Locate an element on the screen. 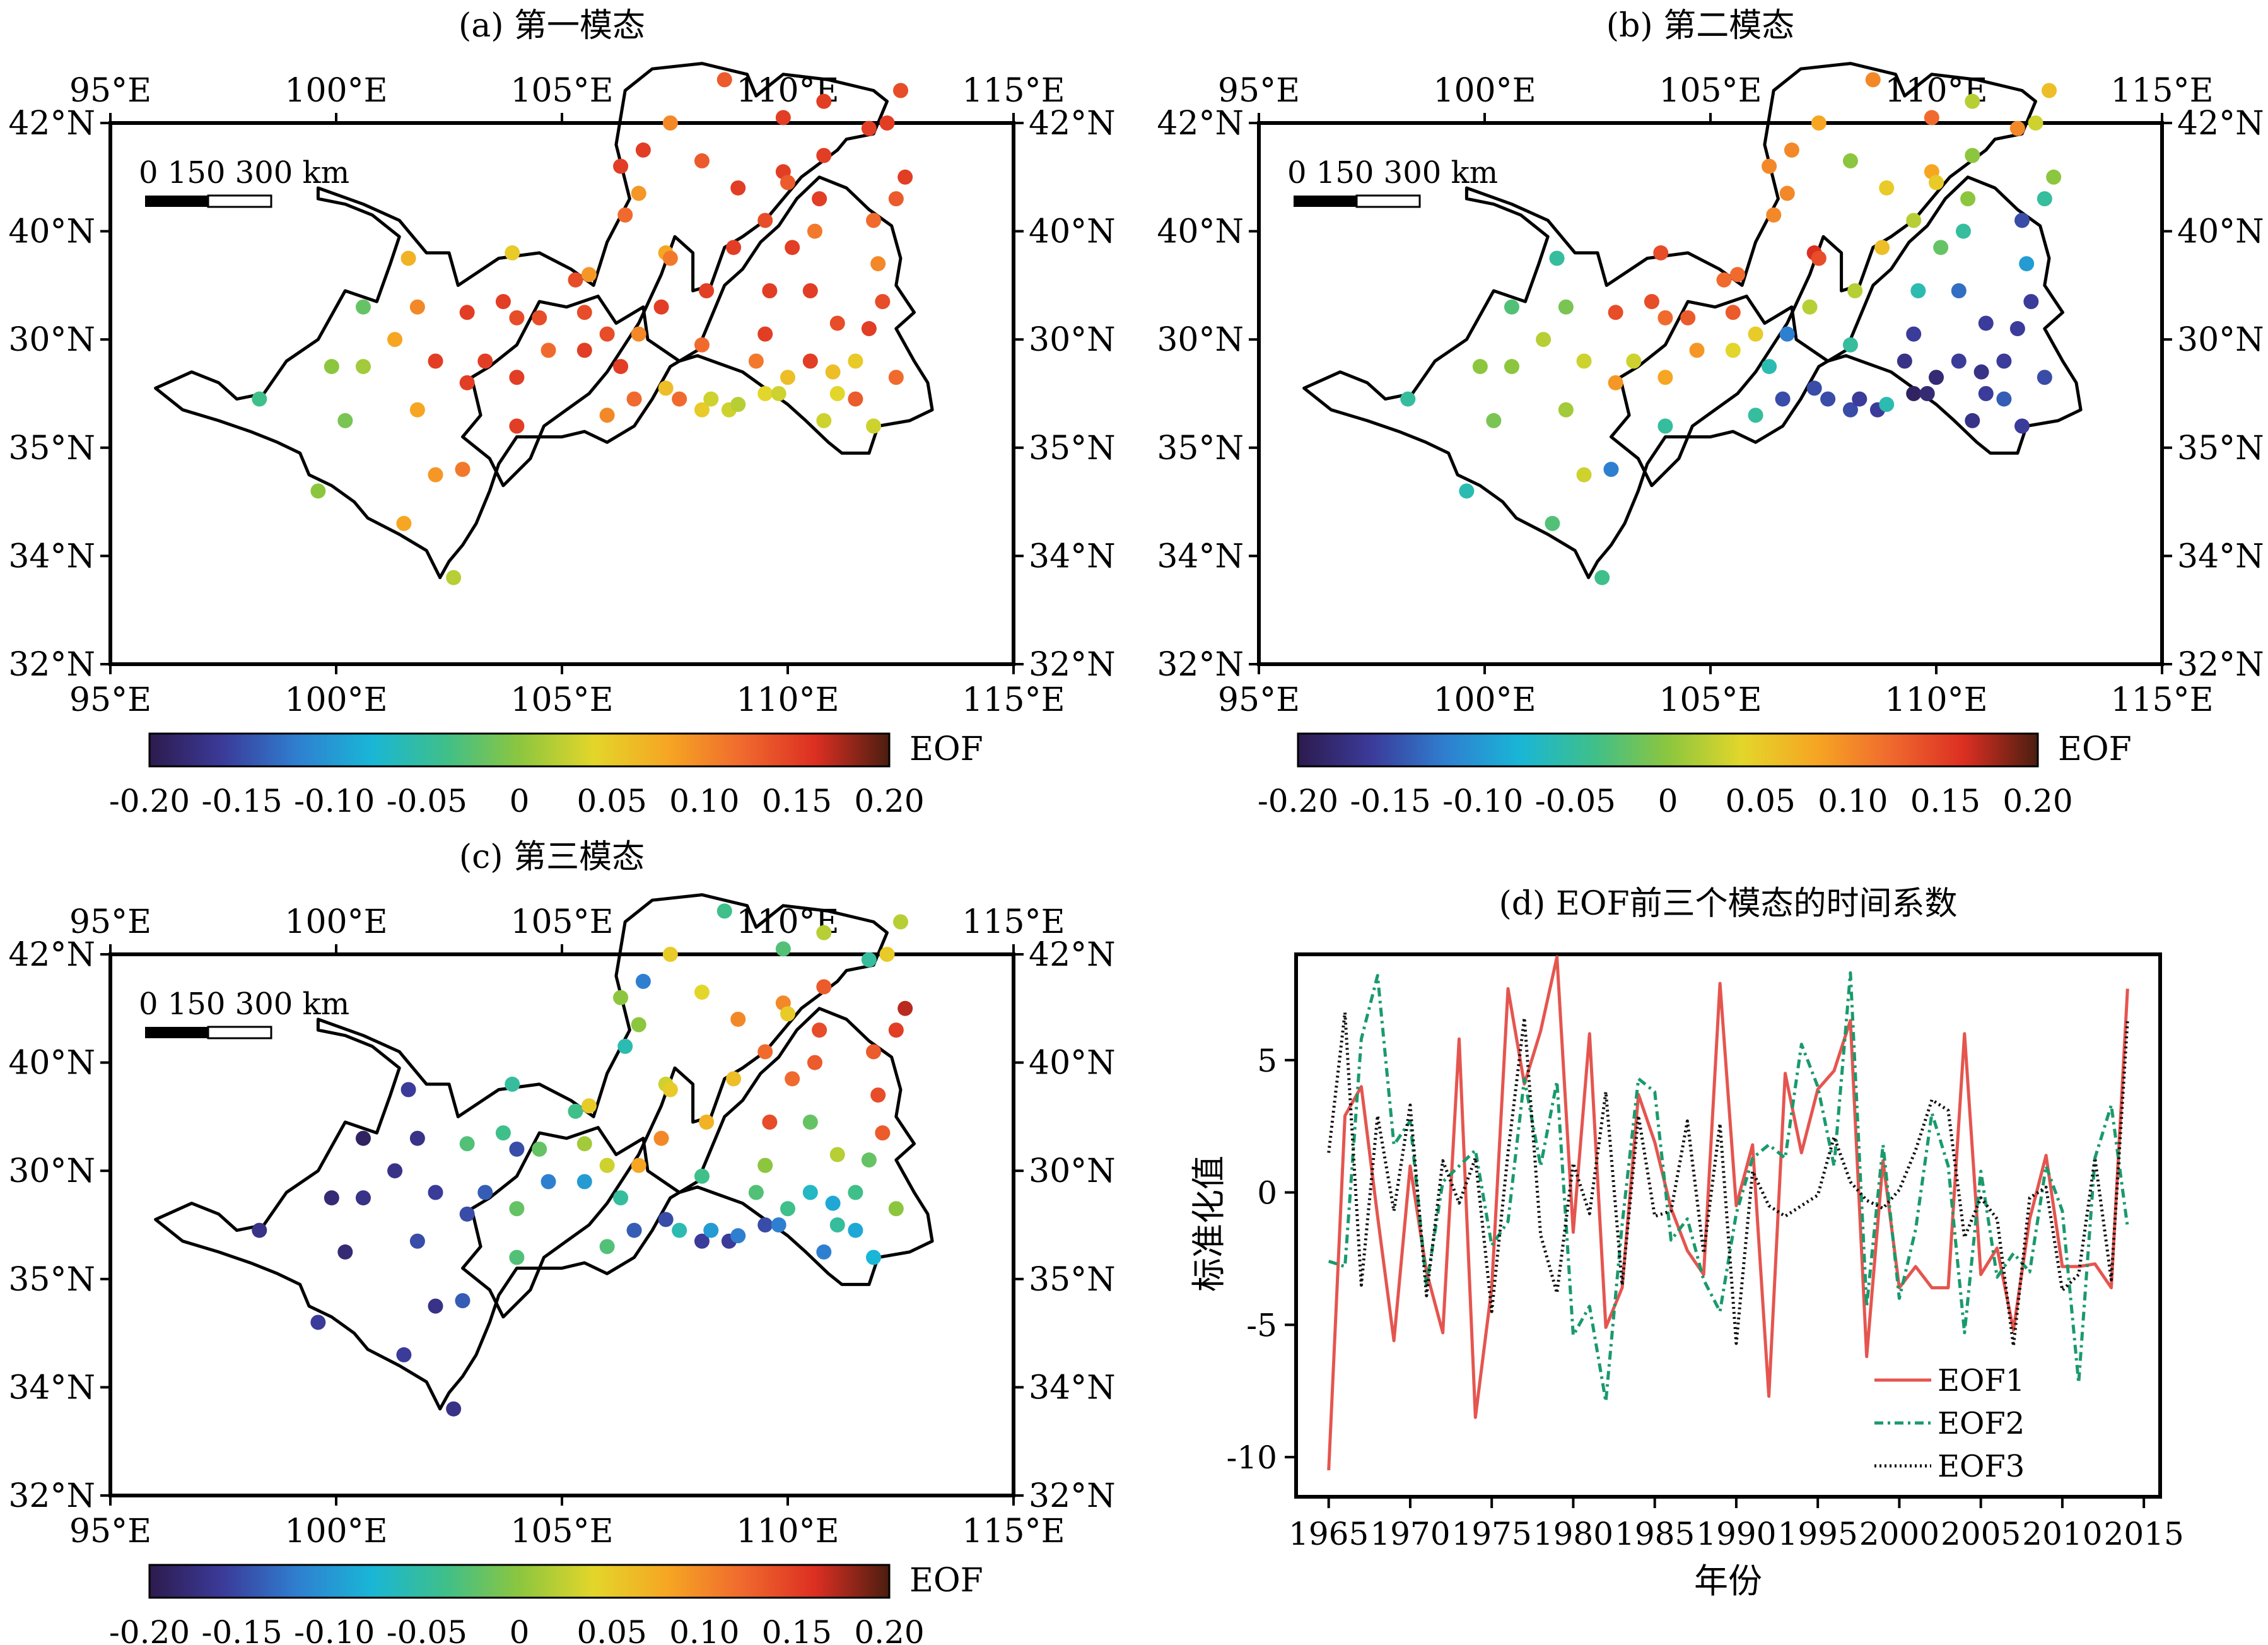  lat-label-left: 32°N is located at coordinates (51, 665).